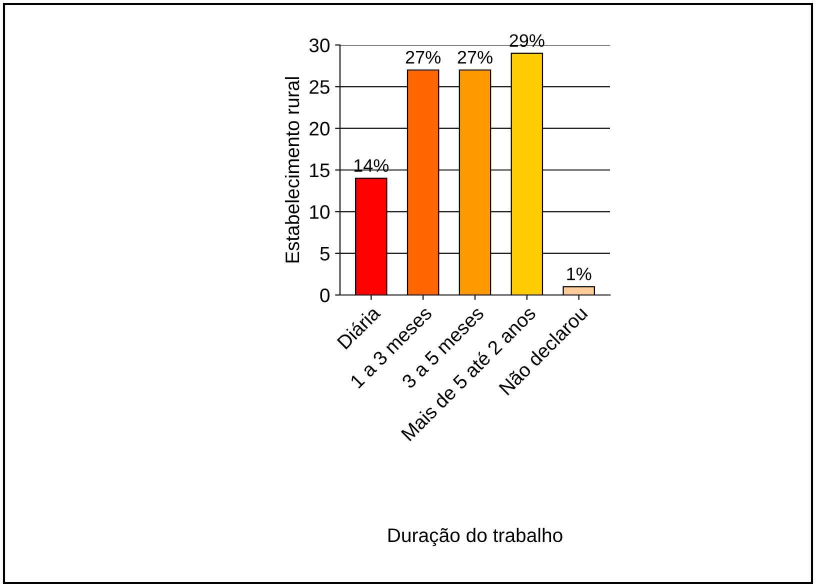 This screenshot has height=587, width=816. I want to click on y-tick-label: 20, so click(320, 129).